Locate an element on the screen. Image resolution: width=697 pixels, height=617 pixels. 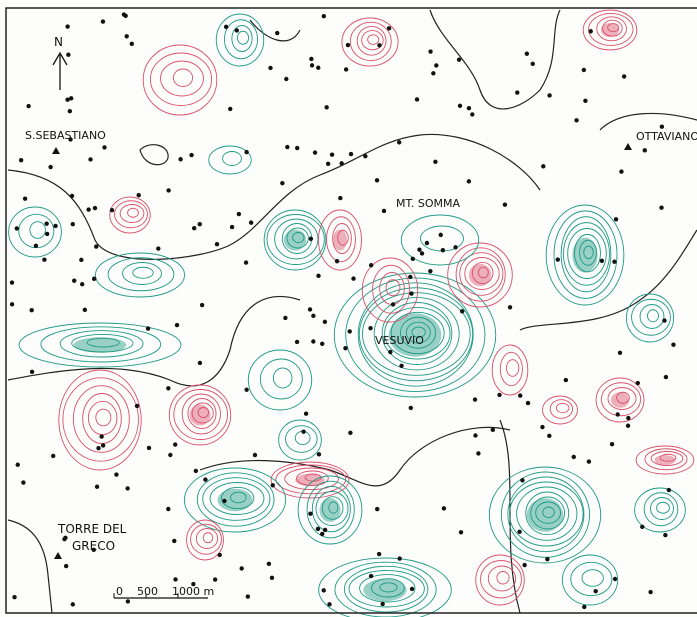
zero-contour is located at coordinates (495, 59).